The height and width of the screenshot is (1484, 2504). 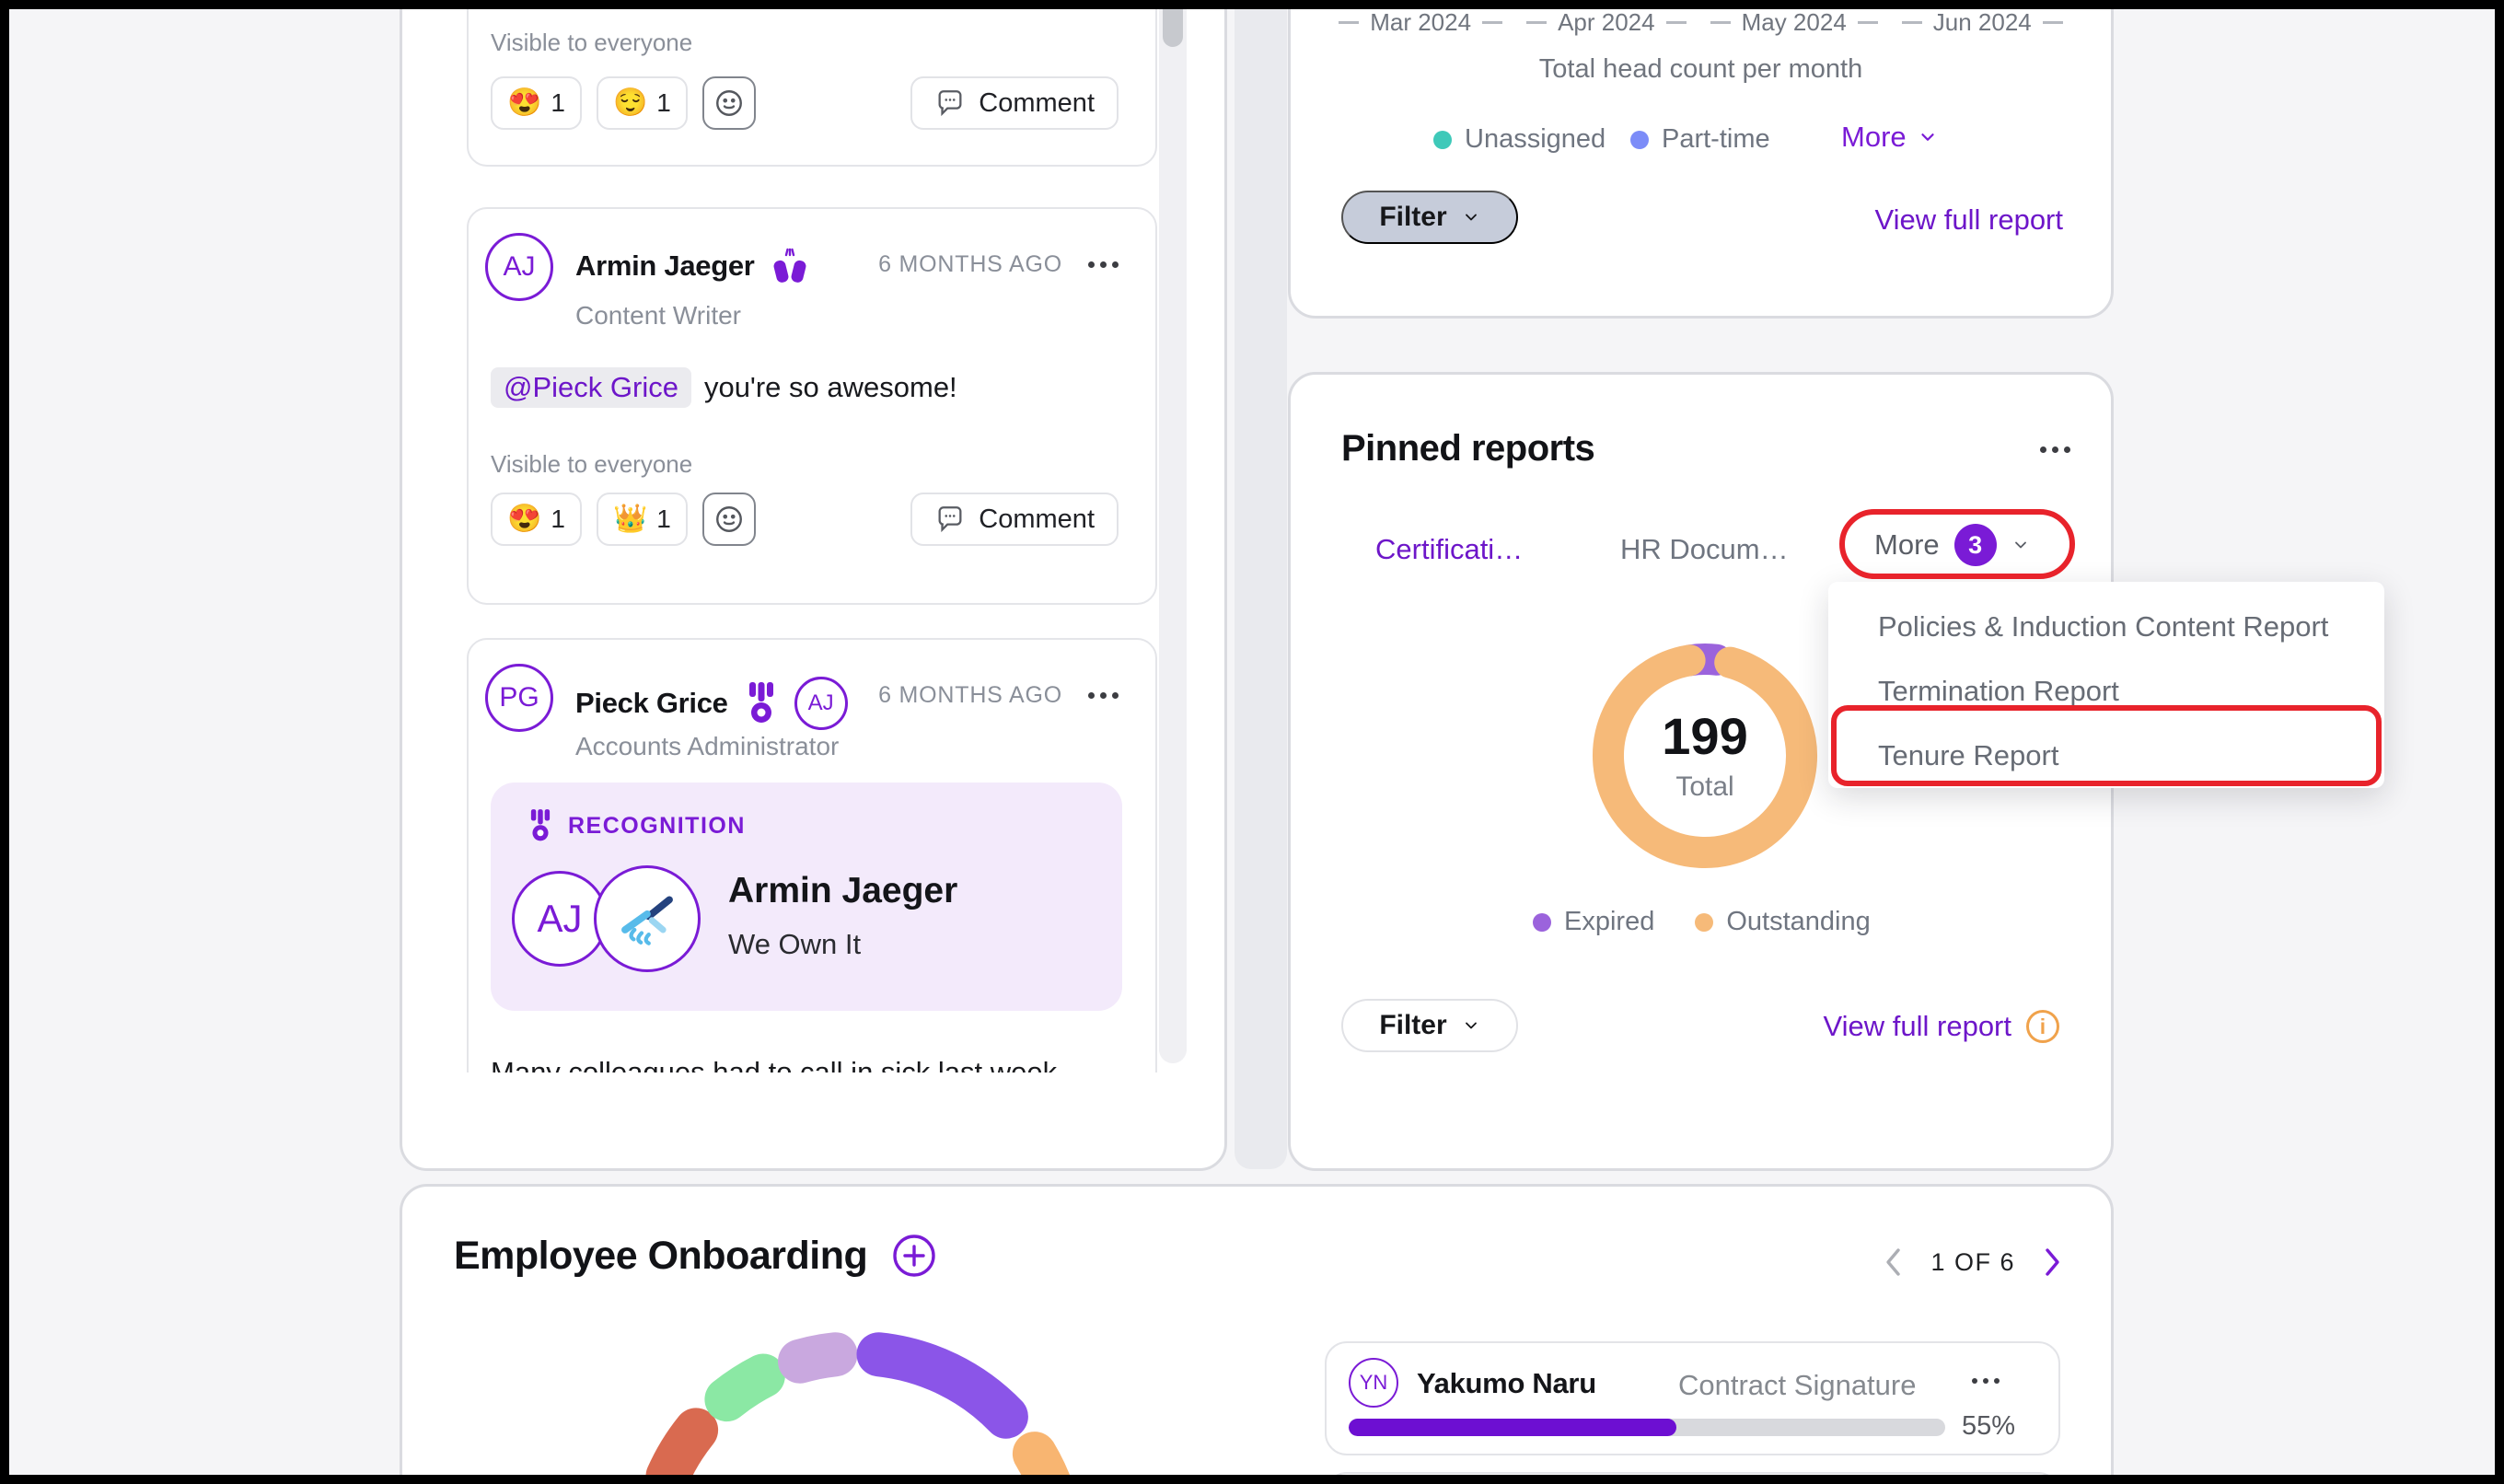 What do you see at coordinates (1555, 3) in the screenshot?
I see `y-axis-tick: 0` at bounding box center [1555, 3].